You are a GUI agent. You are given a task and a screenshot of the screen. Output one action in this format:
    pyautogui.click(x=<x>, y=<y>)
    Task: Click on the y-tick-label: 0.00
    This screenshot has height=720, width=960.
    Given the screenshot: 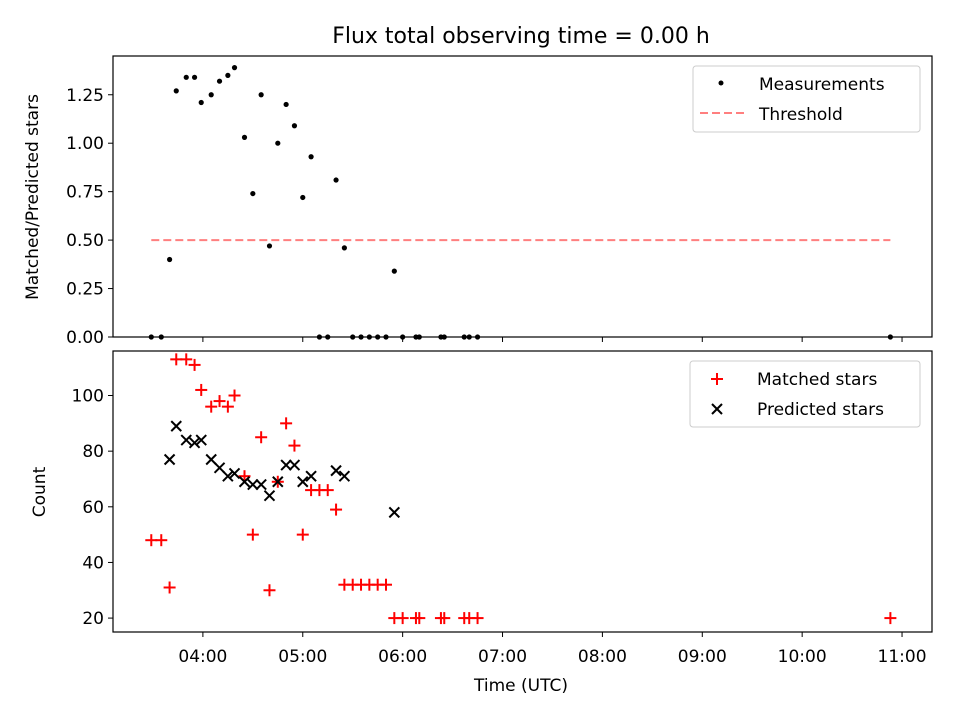 What is the action you would take?
    pyautogui.click(x=85, y=338)
    